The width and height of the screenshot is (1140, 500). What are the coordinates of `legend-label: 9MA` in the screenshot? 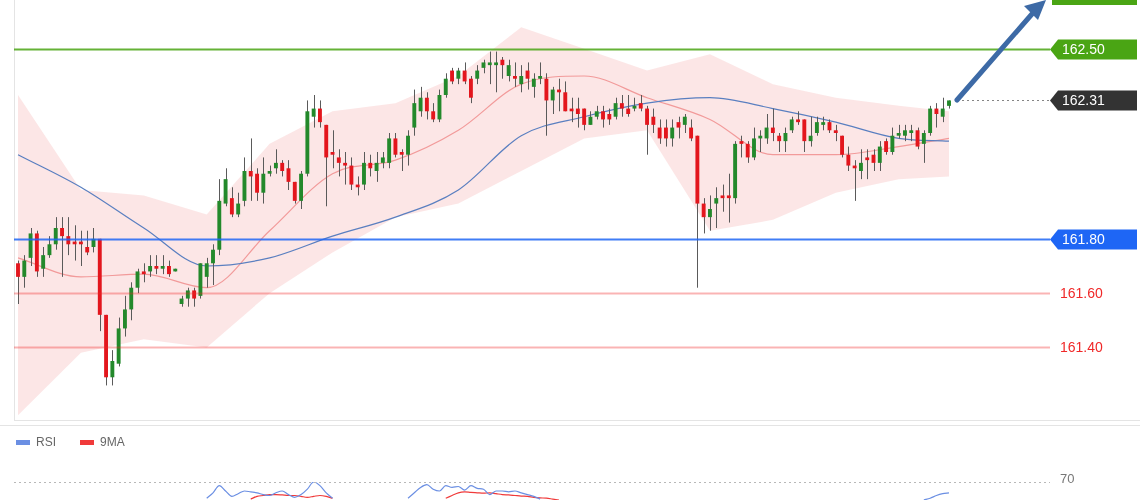 It's located at (112, 442).